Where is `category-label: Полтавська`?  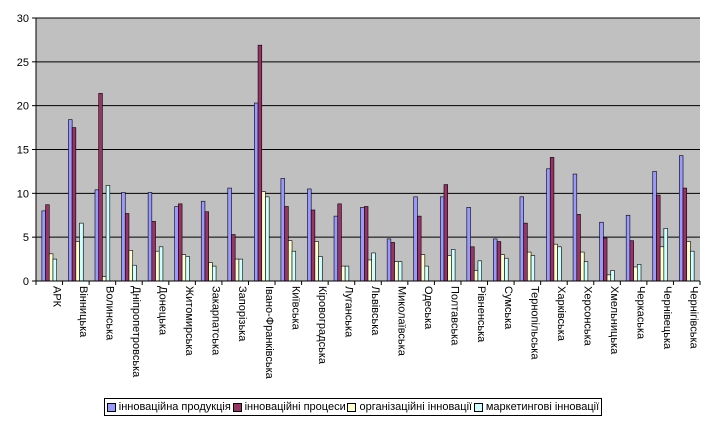
category-label: Полтавська is located at coordinates (455, 316).